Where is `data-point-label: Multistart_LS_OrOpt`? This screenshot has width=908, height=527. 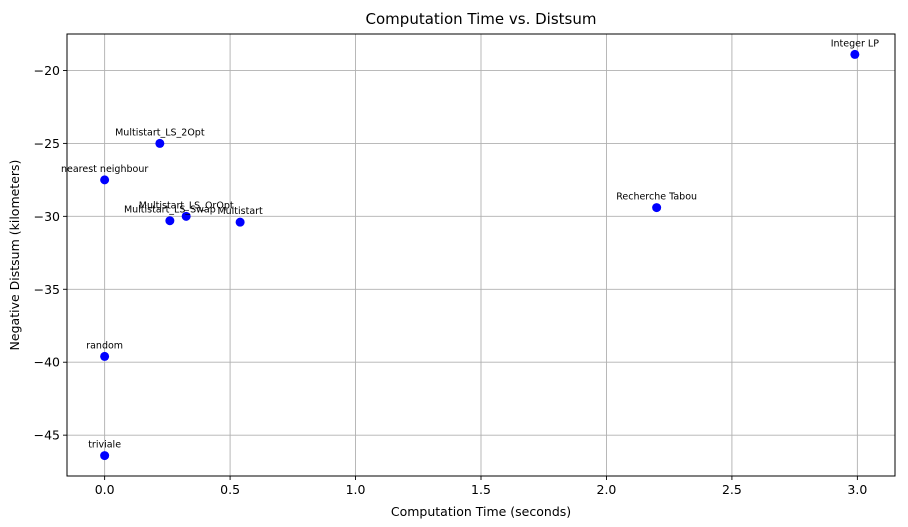
data-point-label: Multistart_LS_OrOpt is located at coordinates (186, 205).